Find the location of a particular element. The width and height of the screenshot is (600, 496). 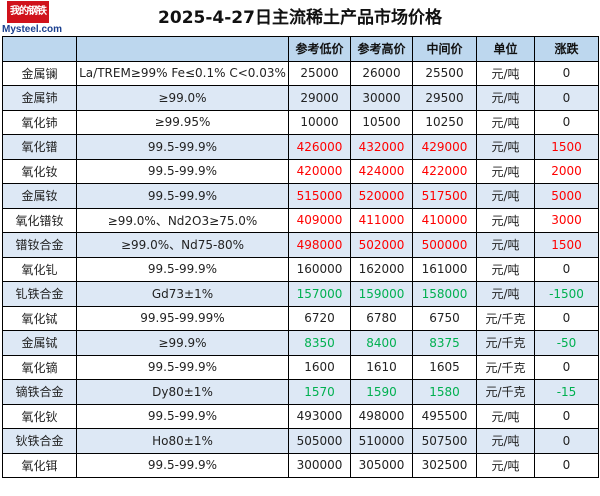

table-row: 钬铁合金 Ho80±1% 505000 510000 507500 元/吨 0 is located at coordinates (300, 441).